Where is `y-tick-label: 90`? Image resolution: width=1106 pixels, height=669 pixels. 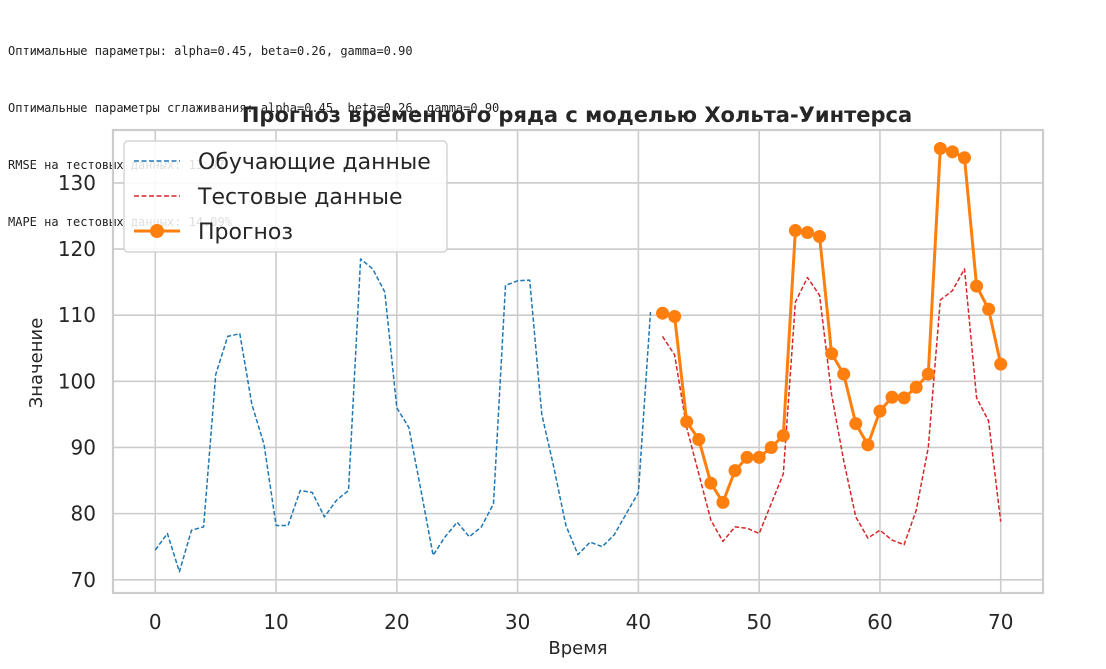 y-tick-label: 90 is located at coordinates (83, 447).